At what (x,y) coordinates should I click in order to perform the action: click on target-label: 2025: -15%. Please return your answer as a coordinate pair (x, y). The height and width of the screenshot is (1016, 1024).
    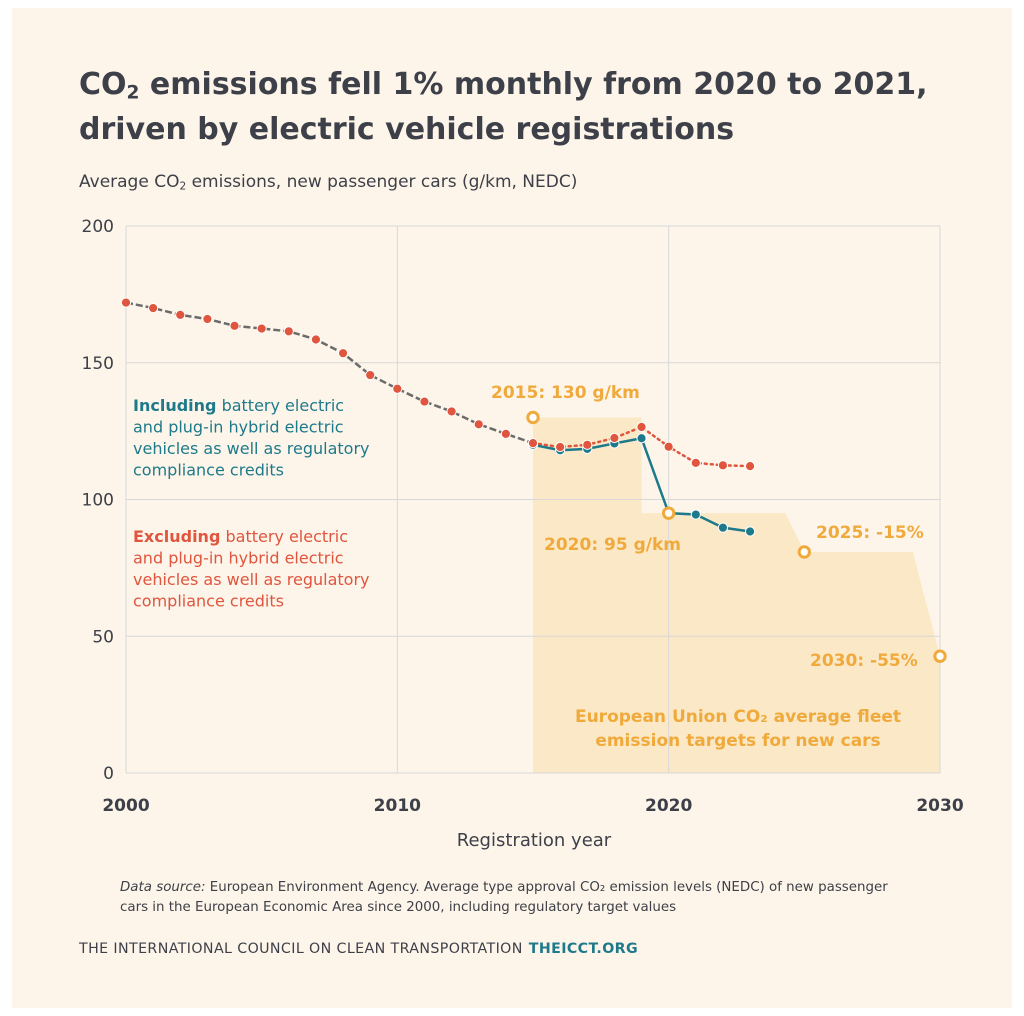
    Looking at the image, I should click on (870, 533).